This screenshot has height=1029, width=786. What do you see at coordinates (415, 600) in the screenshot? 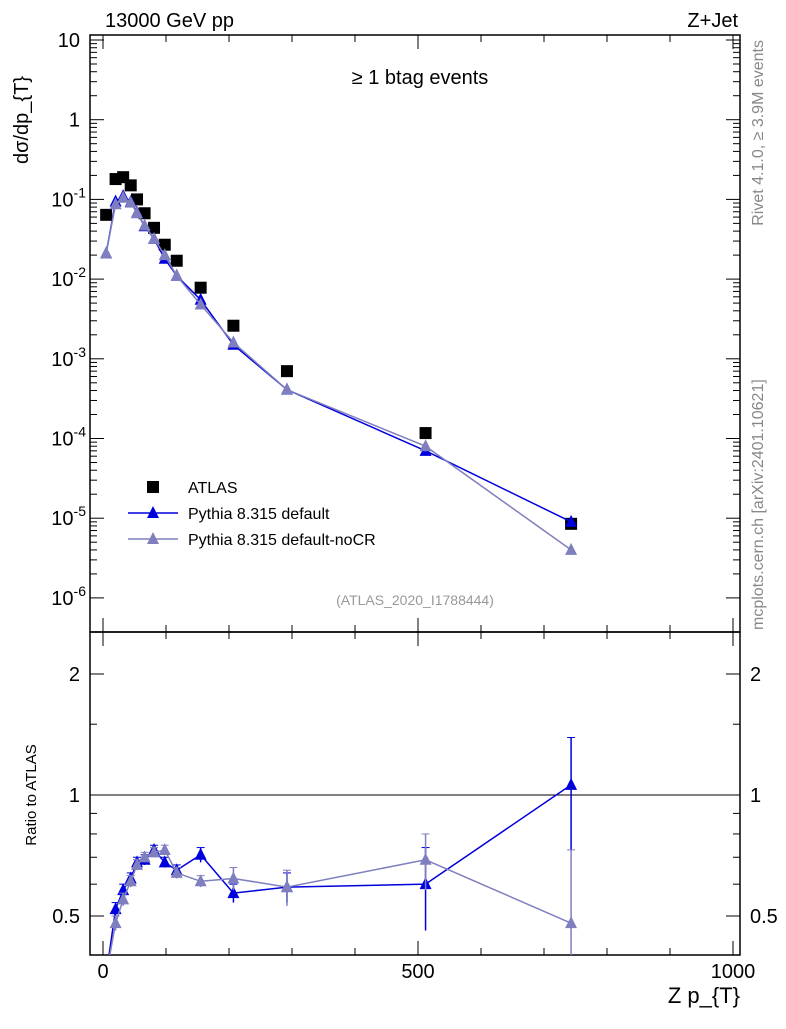
I see `analysis-label: (ATLAS_2020_I1788444)` at bounding box center [415, 600].